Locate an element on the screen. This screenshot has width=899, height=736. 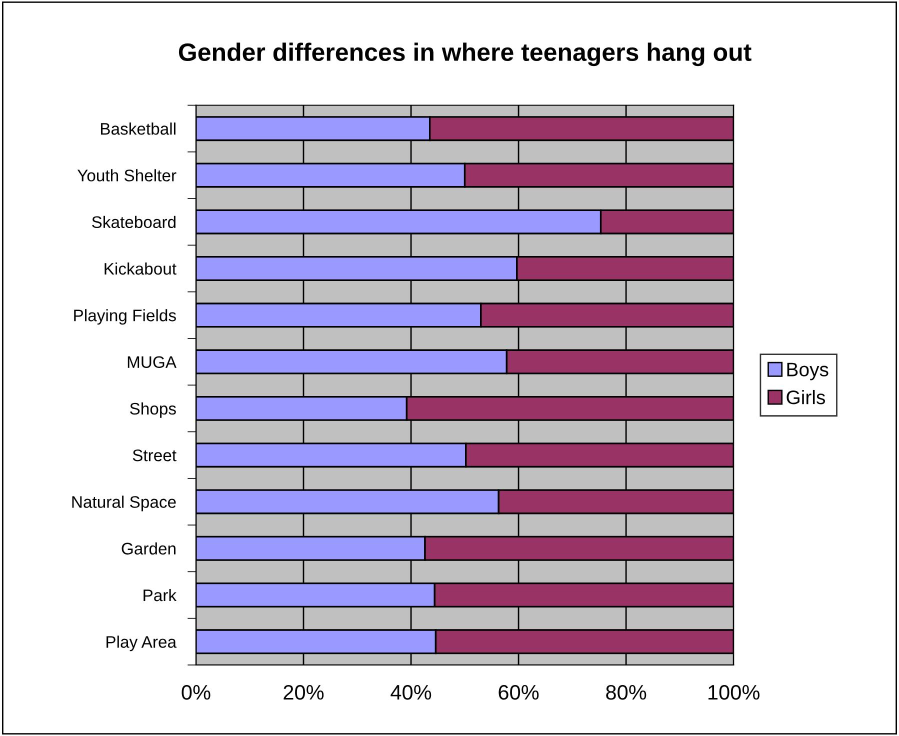
legend-label: Boys is located at coordinates (807, 371).